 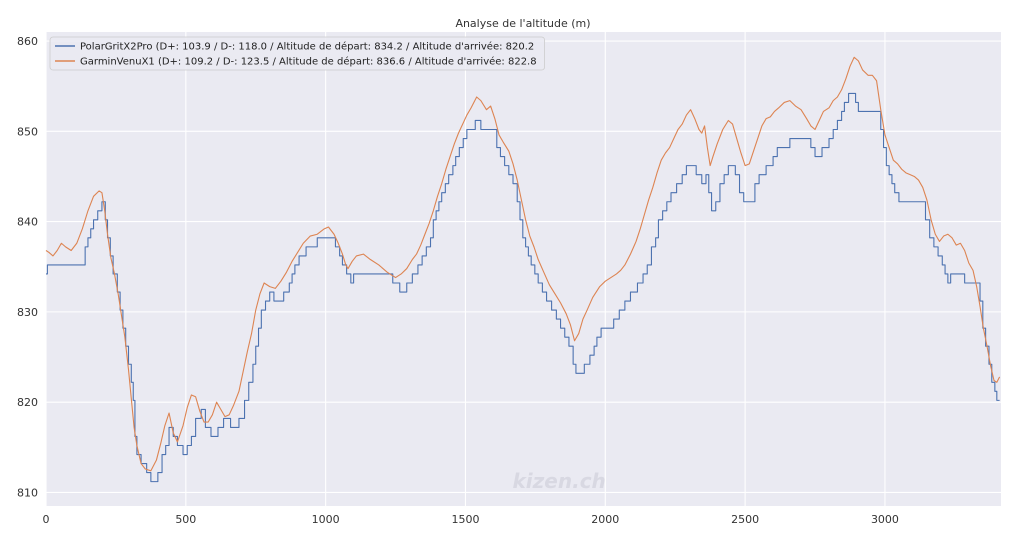 What do you see at coordinates (27, 41) in the screenshot?
I see `y-tick-label: 860` at bounding box center [27, 41].